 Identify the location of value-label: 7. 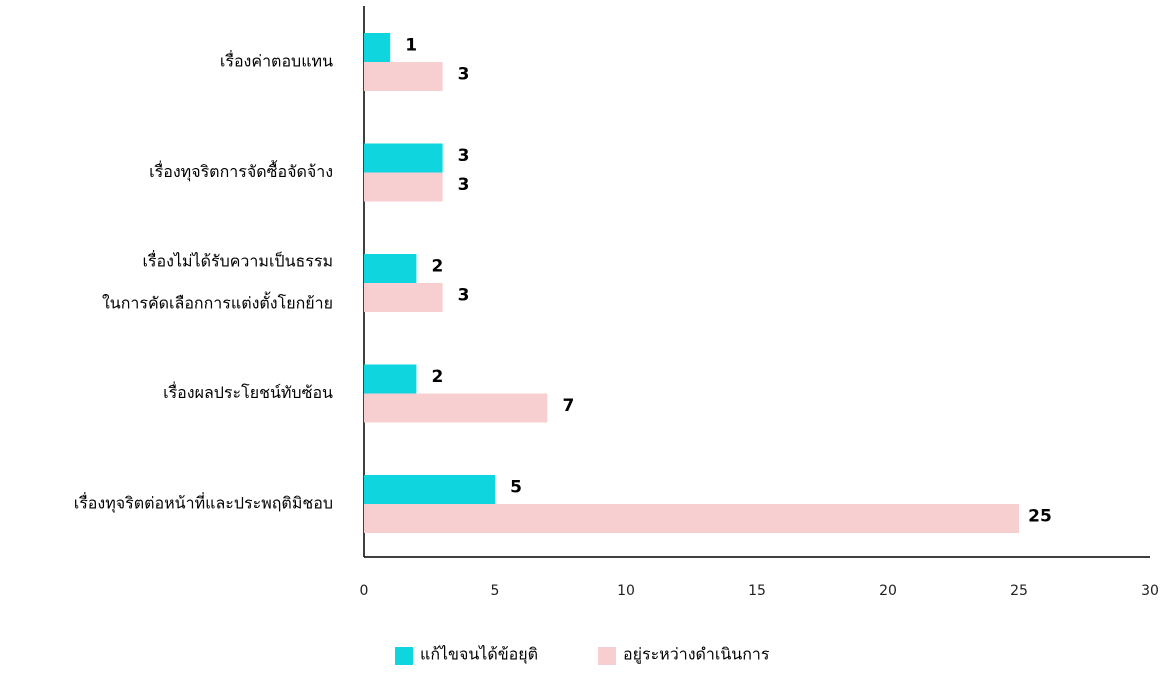
(568, 406).